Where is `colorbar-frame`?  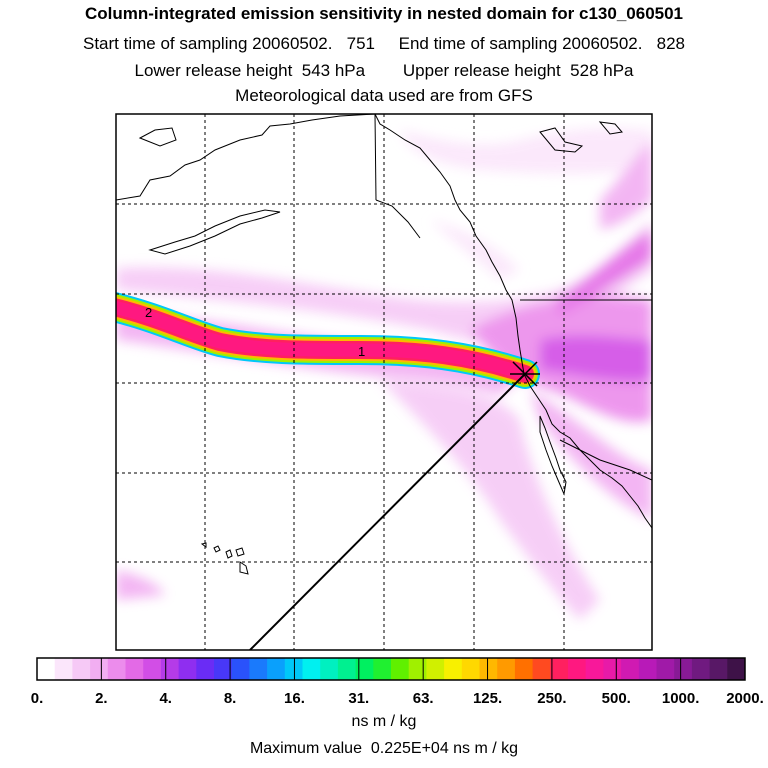
colorbar-frame is located at coordinates (391, 669).